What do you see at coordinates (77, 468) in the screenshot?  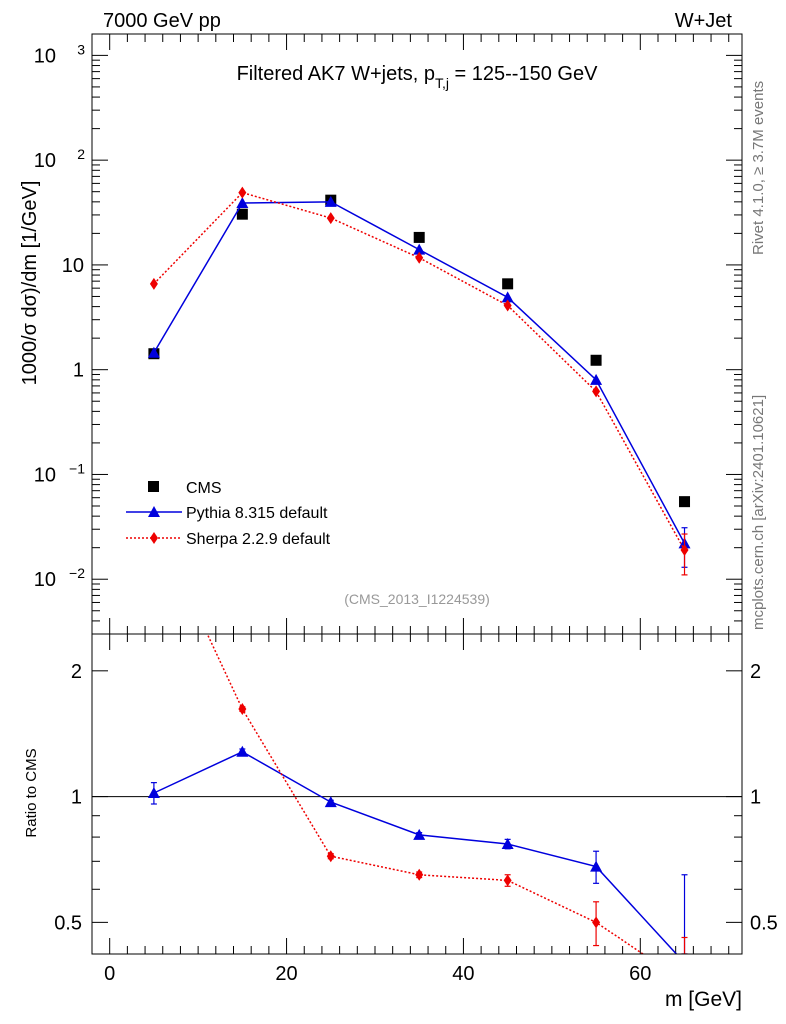 I see `main-ytick-exponent: −1` at bounding box center [77, 468].